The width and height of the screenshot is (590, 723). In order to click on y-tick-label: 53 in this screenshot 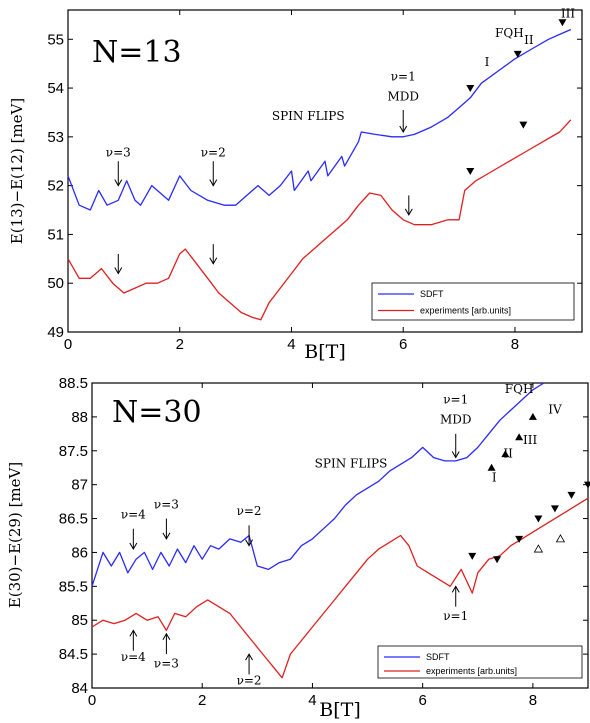, I will do `click(55, 137)`.